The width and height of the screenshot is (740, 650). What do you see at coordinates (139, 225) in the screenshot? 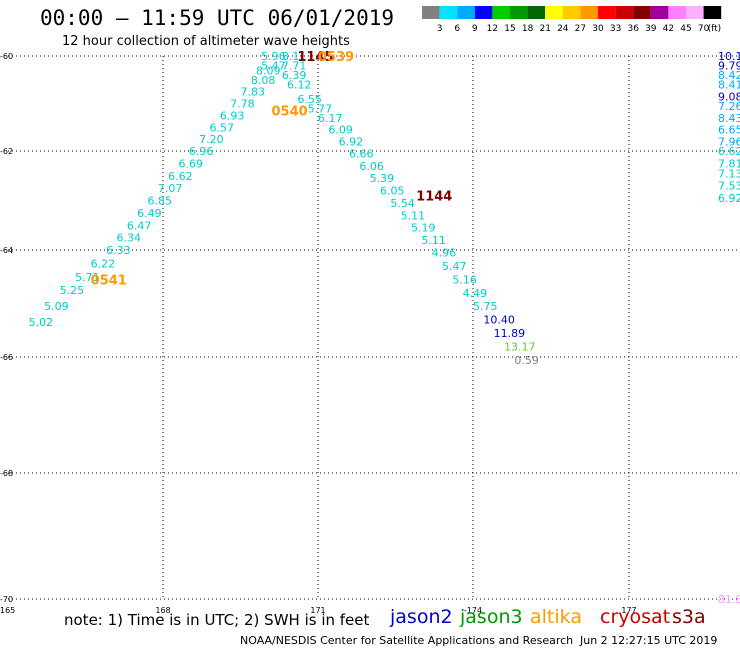
I see `data-label: 6.47` at bounding box center [139, 225].